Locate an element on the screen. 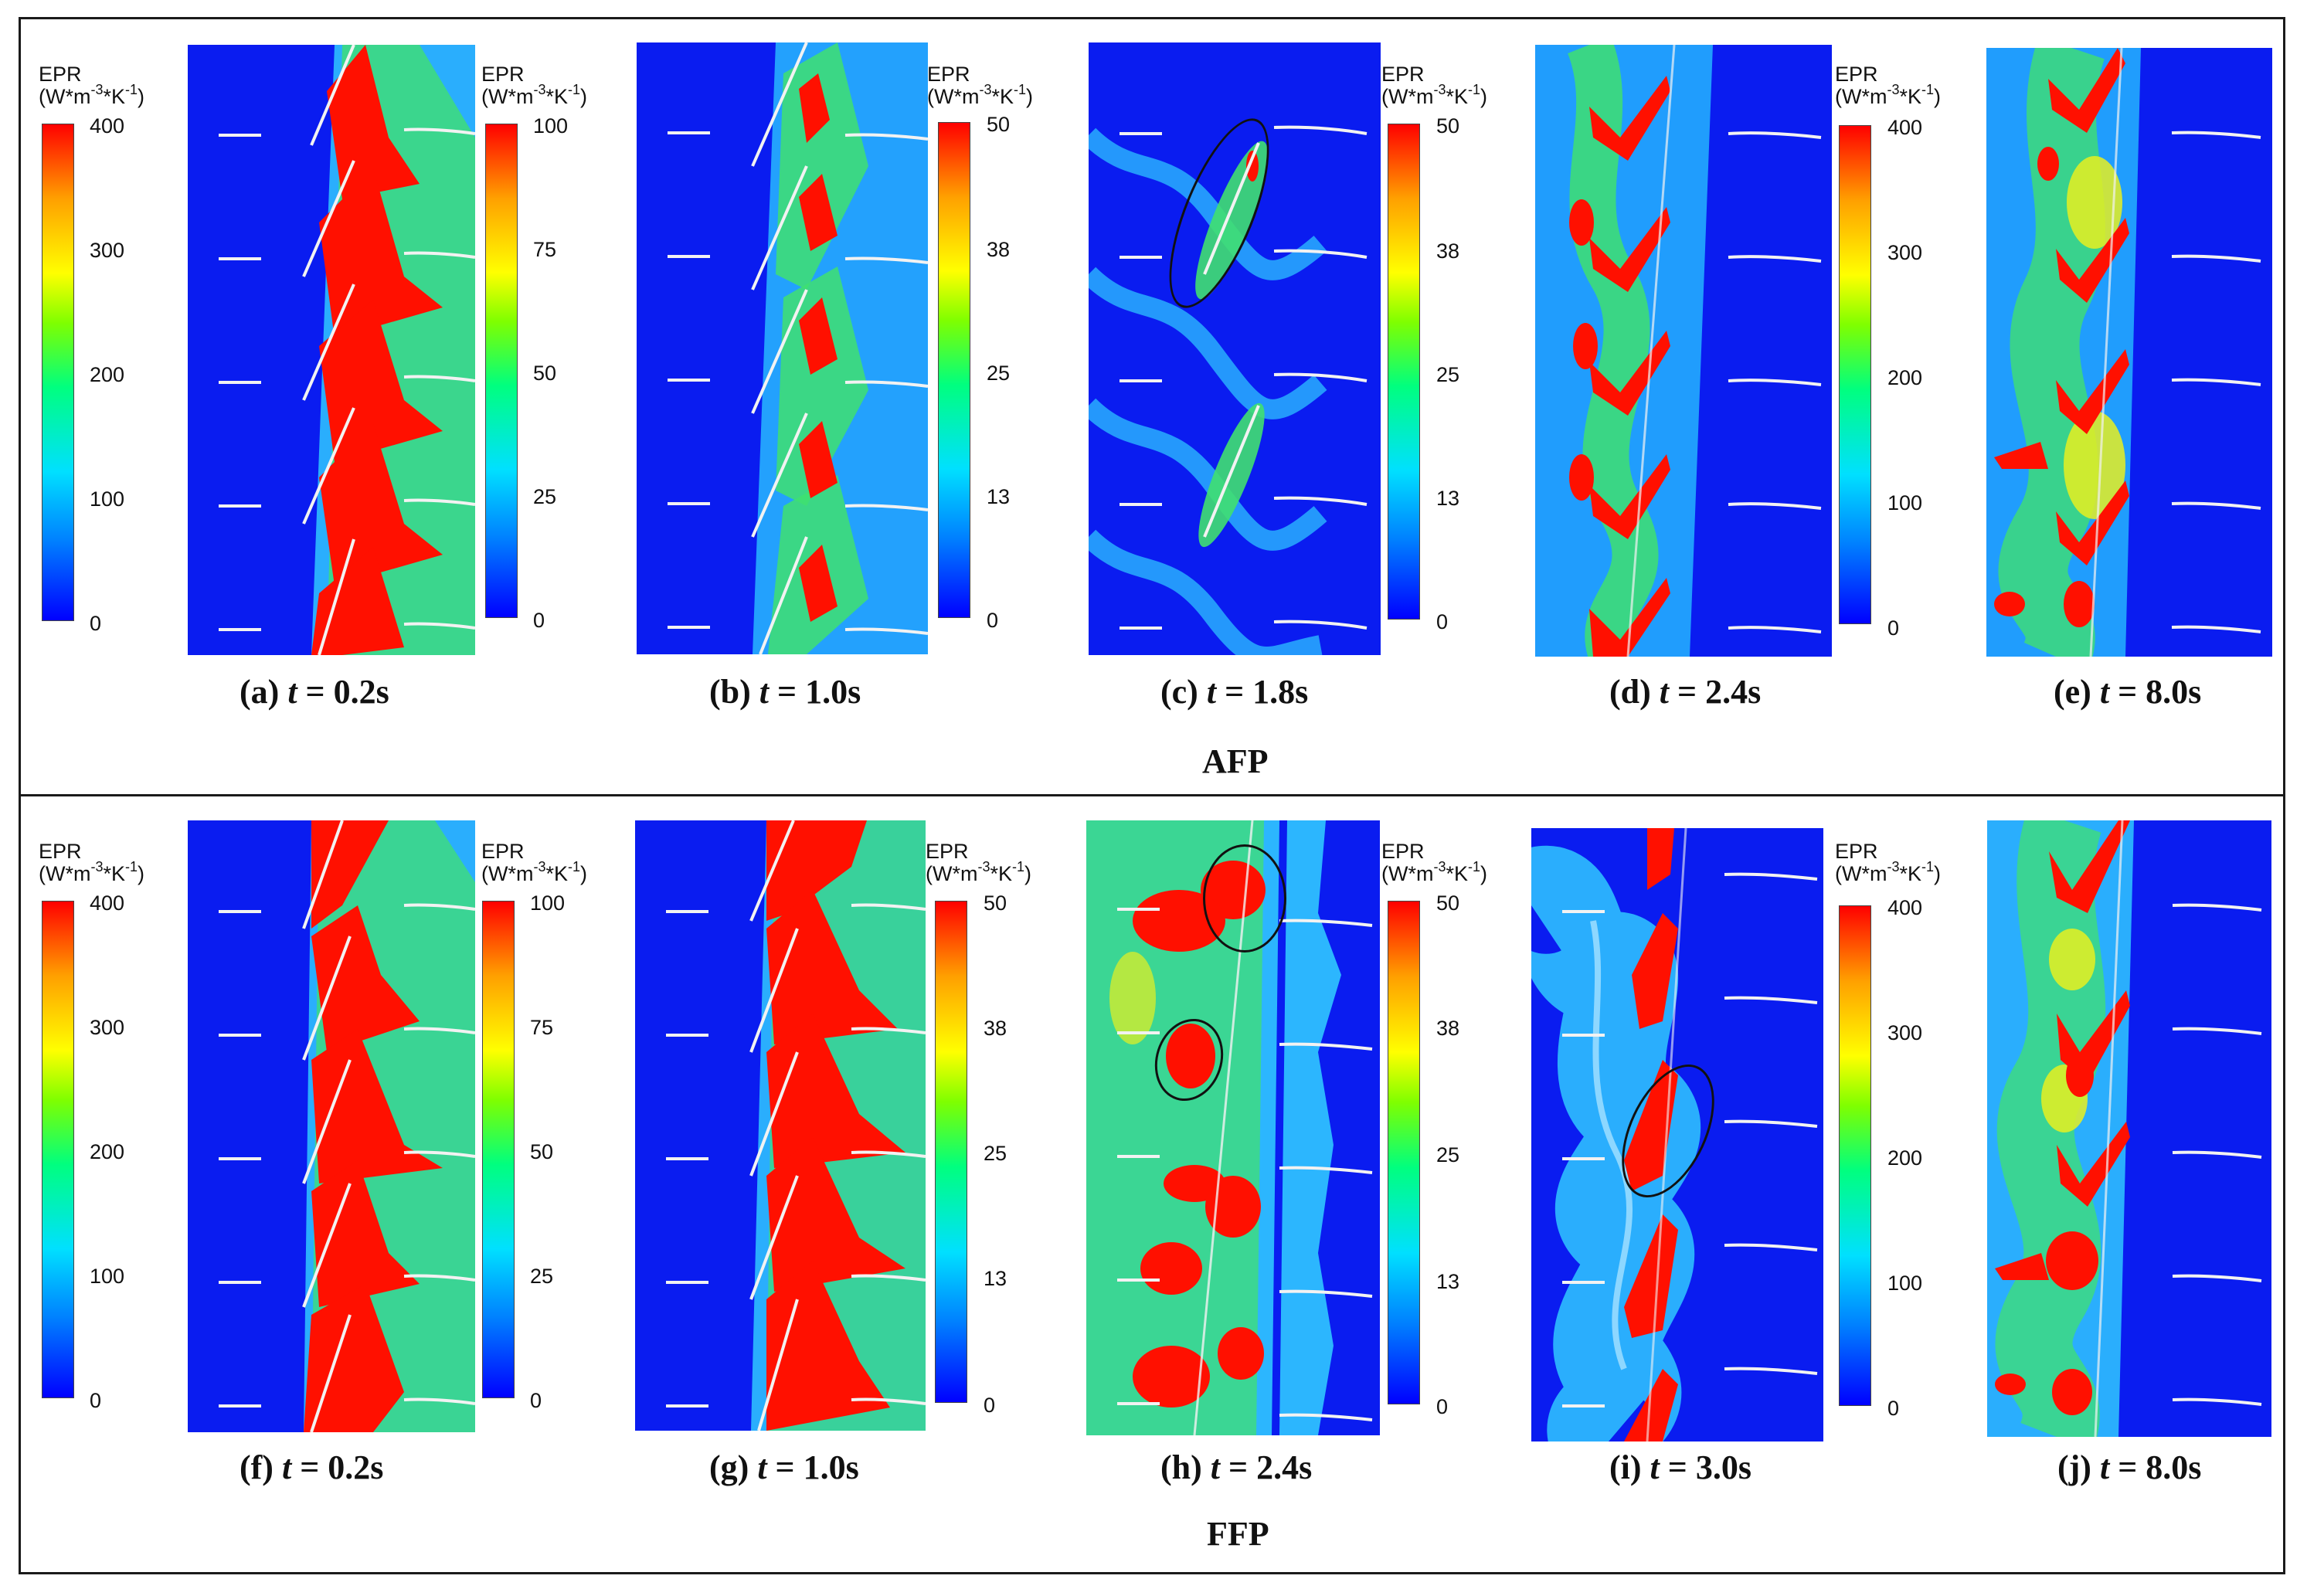 The width and height of the screenshot is (2307, 1596). panel-caption: (c) t = 1.8s is located at coordinates (1234, 692).